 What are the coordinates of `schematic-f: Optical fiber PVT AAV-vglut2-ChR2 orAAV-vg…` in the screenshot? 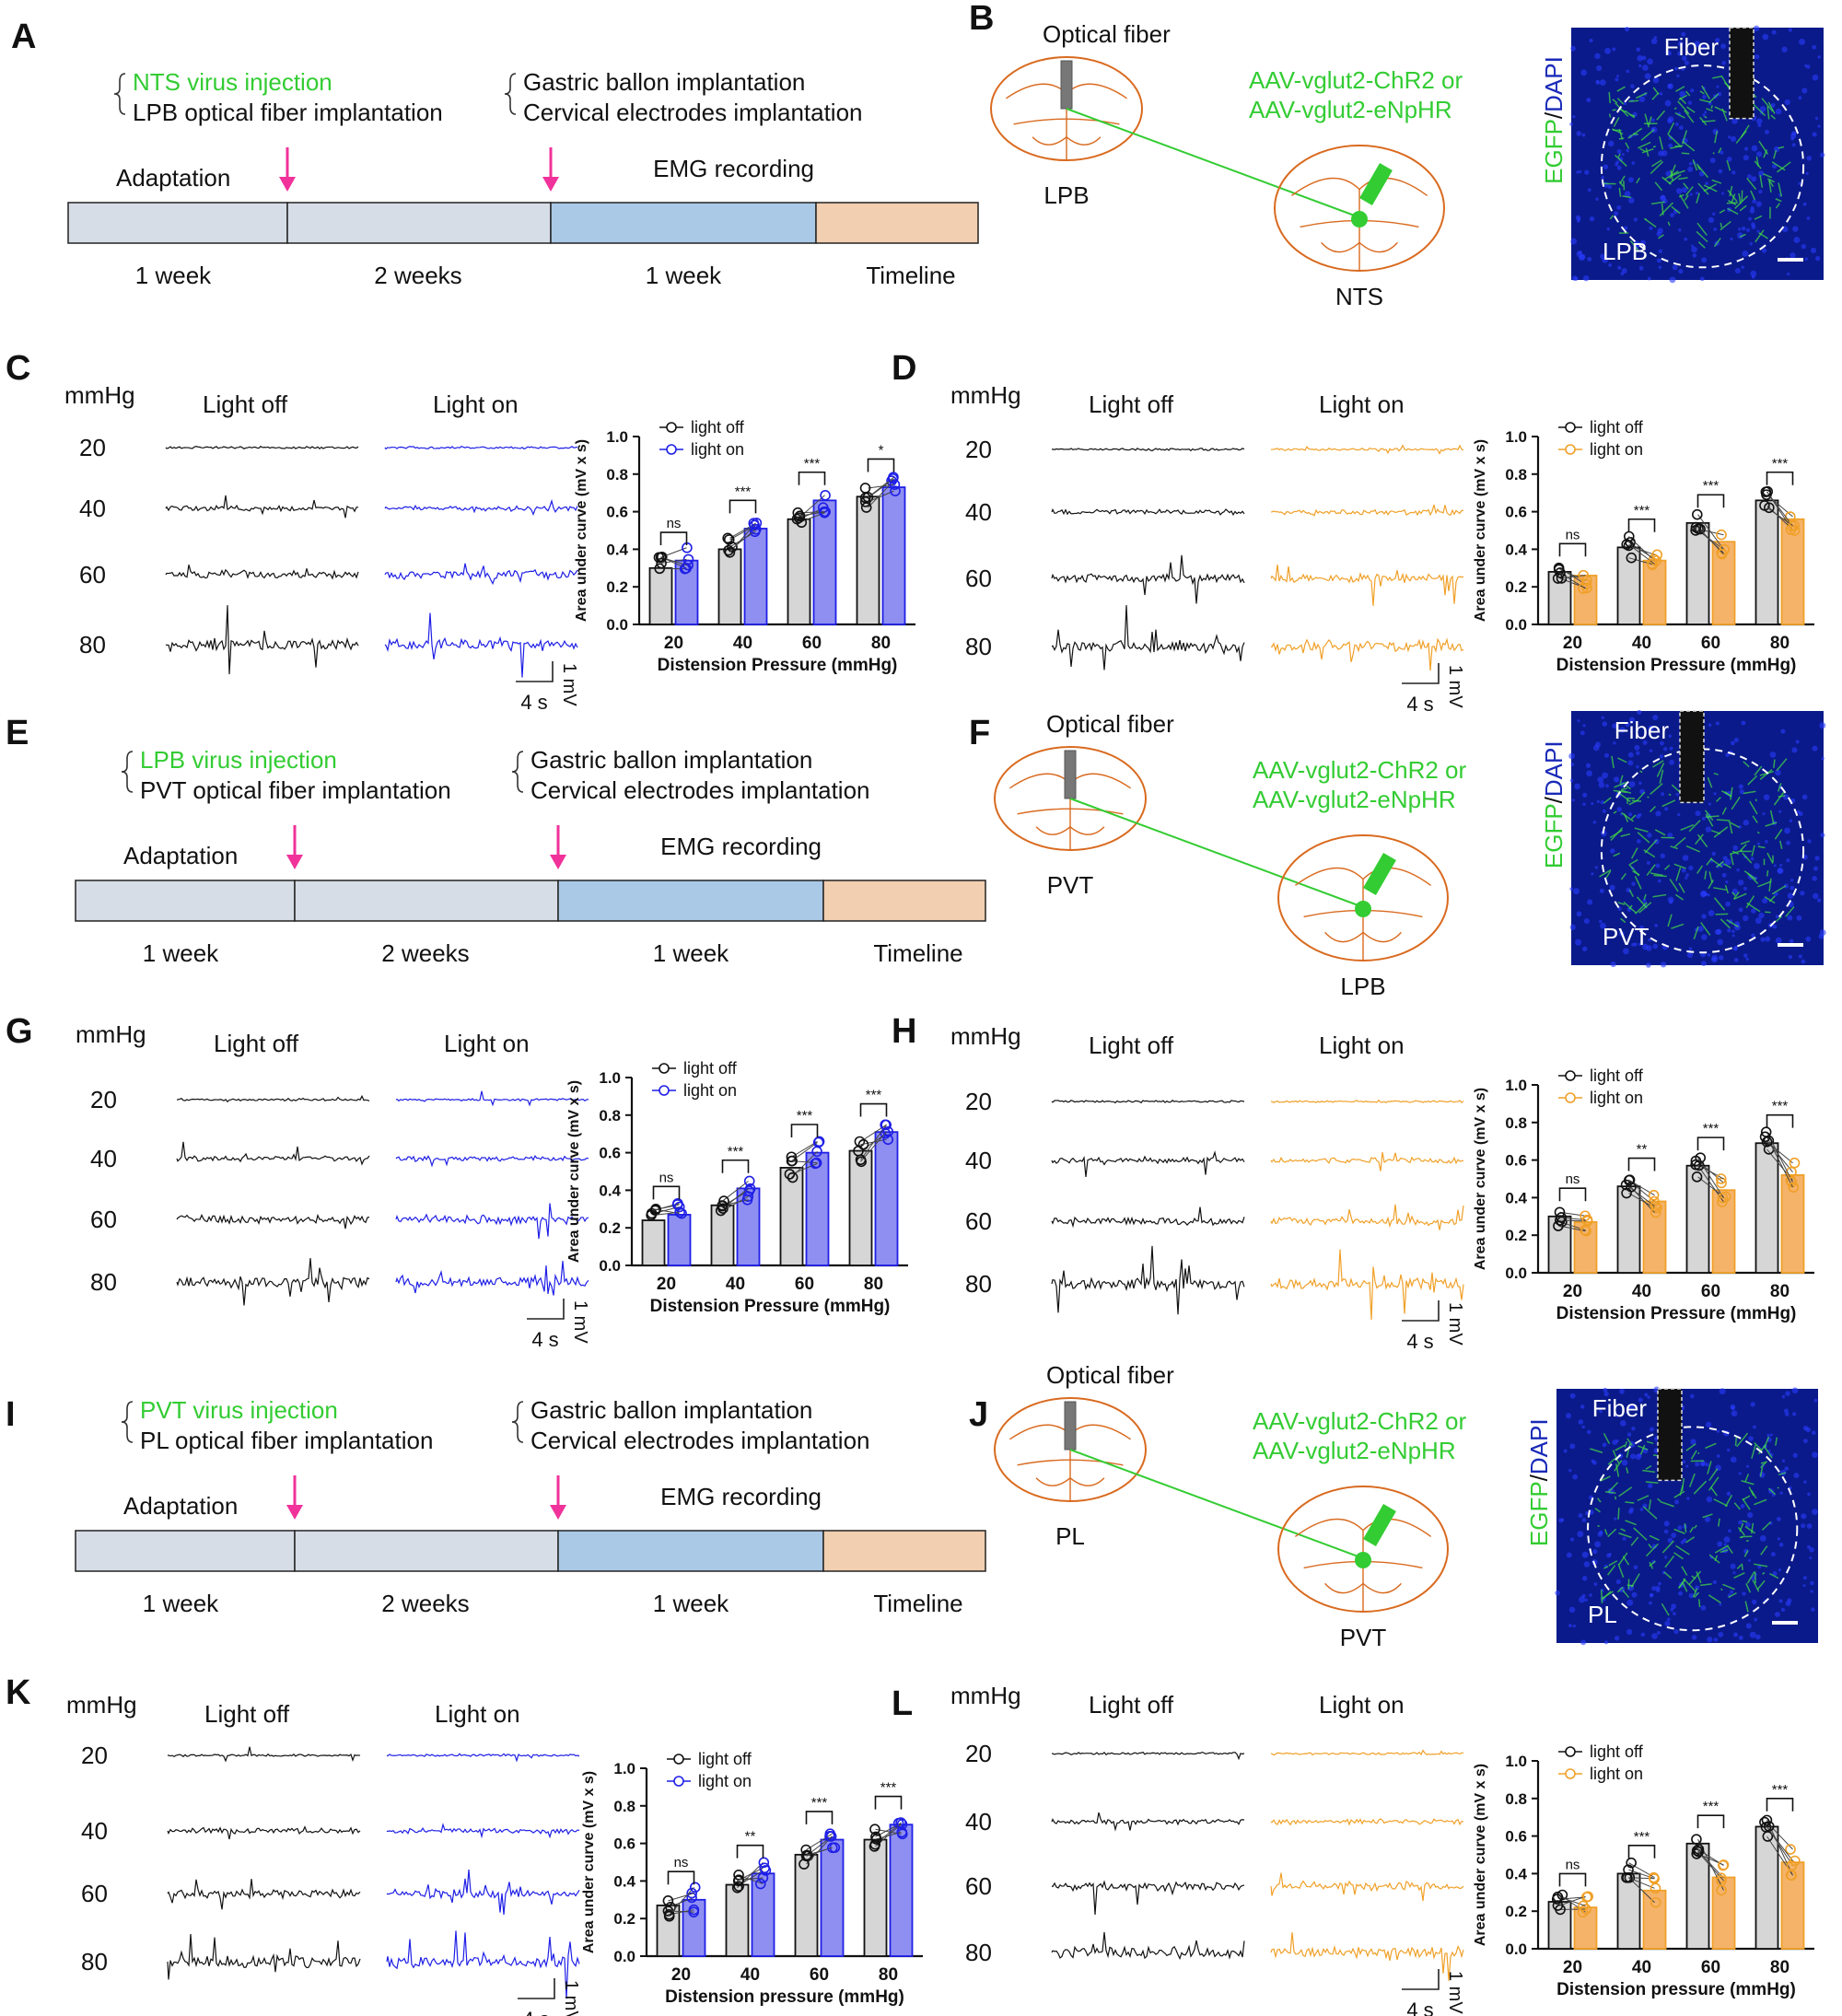 It's located at (1231, 855).